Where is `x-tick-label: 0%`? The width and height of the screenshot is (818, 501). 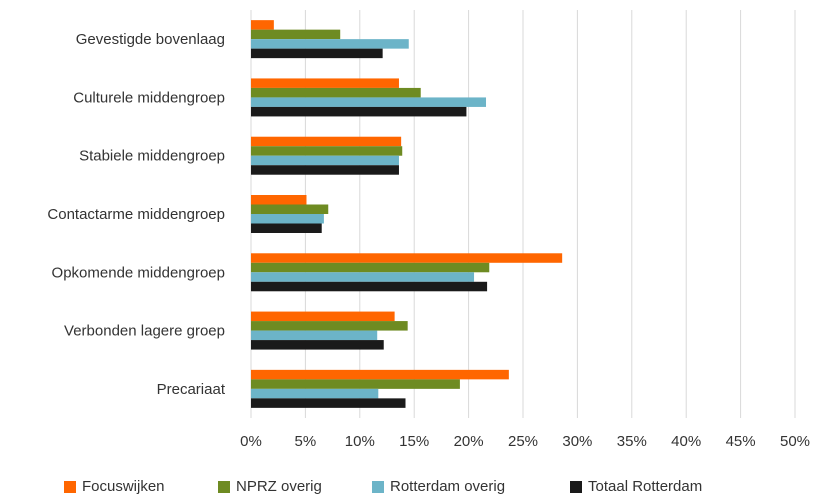 x-tick-label: 0% is located at coordinates (251, 441).